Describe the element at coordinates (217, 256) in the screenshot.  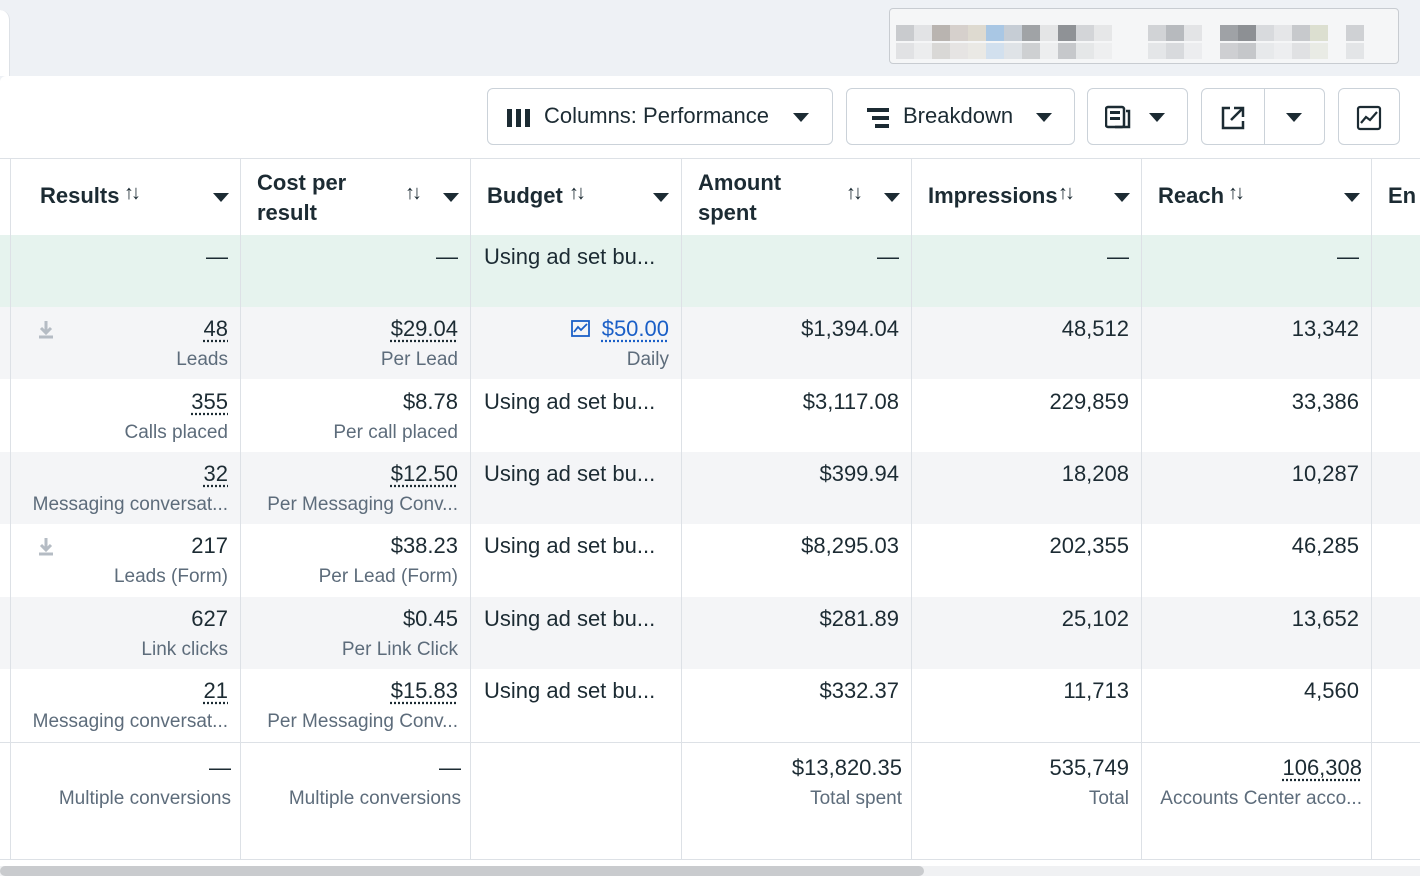
I see `results-cell: —` at that location.